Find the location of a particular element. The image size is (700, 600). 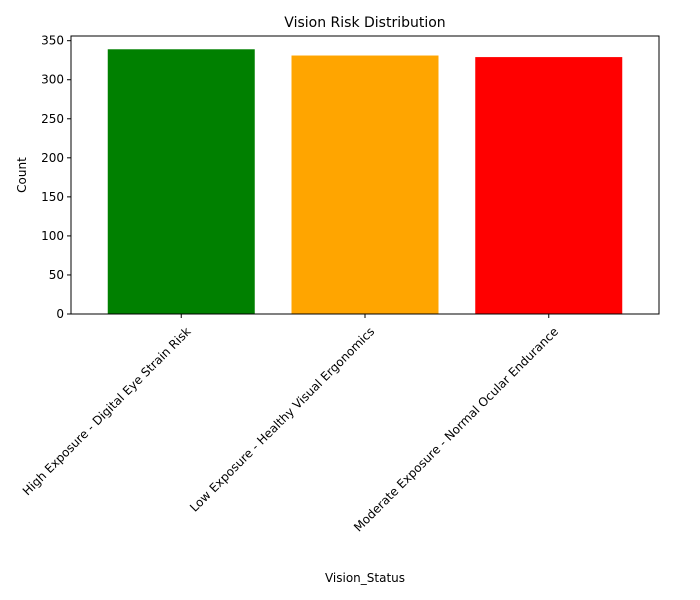

x-tick-label: High Exposure - Digital Eye Strain Risk is located at coordinates (107, 411).